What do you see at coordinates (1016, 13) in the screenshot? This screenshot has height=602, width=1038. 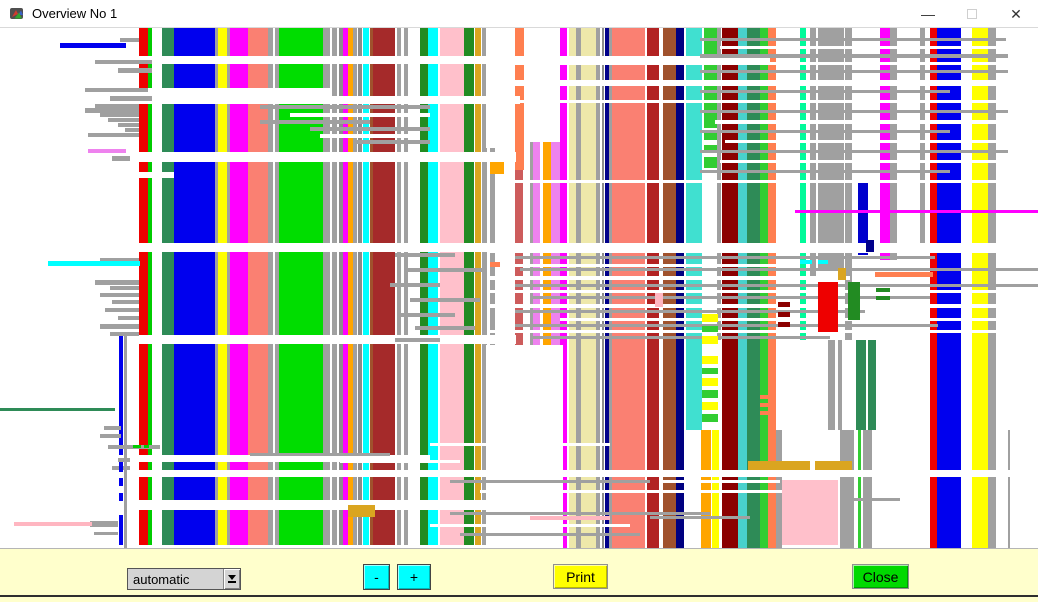 I see `close-window-button: ✕` at bounding box center [1016, 13].